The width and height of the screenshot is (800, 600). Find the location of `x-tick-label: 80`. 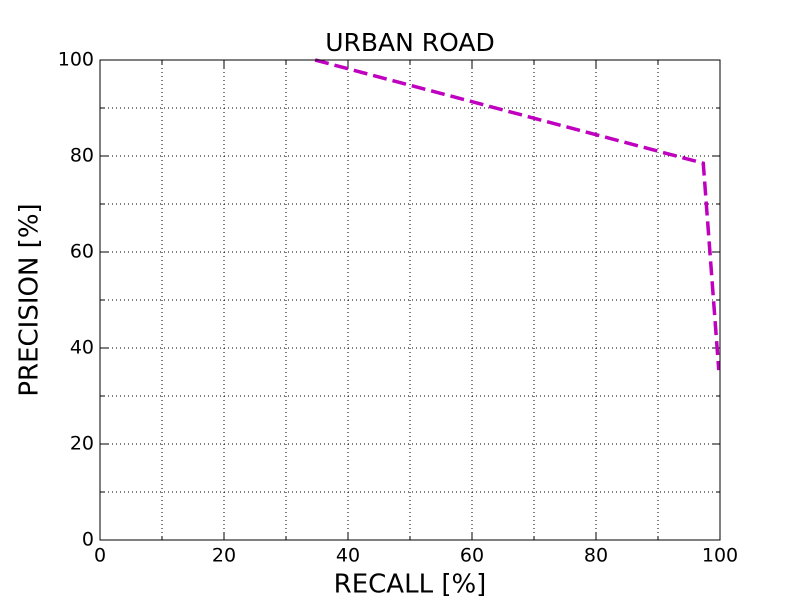

x-tick-label: 80 is located at coordinates (596, 556).